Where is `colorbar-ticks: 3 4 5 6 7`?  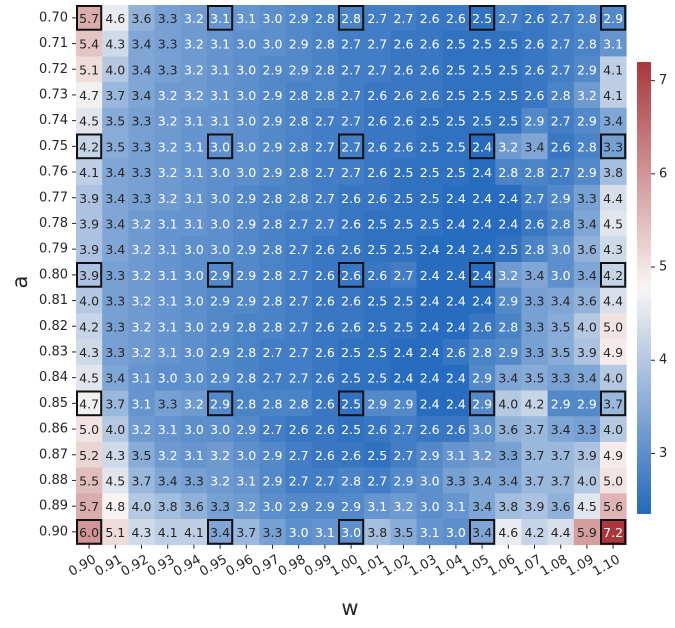 colorbar-ticks: 3 4 5 6 7 is located at coordinates (659, 267).